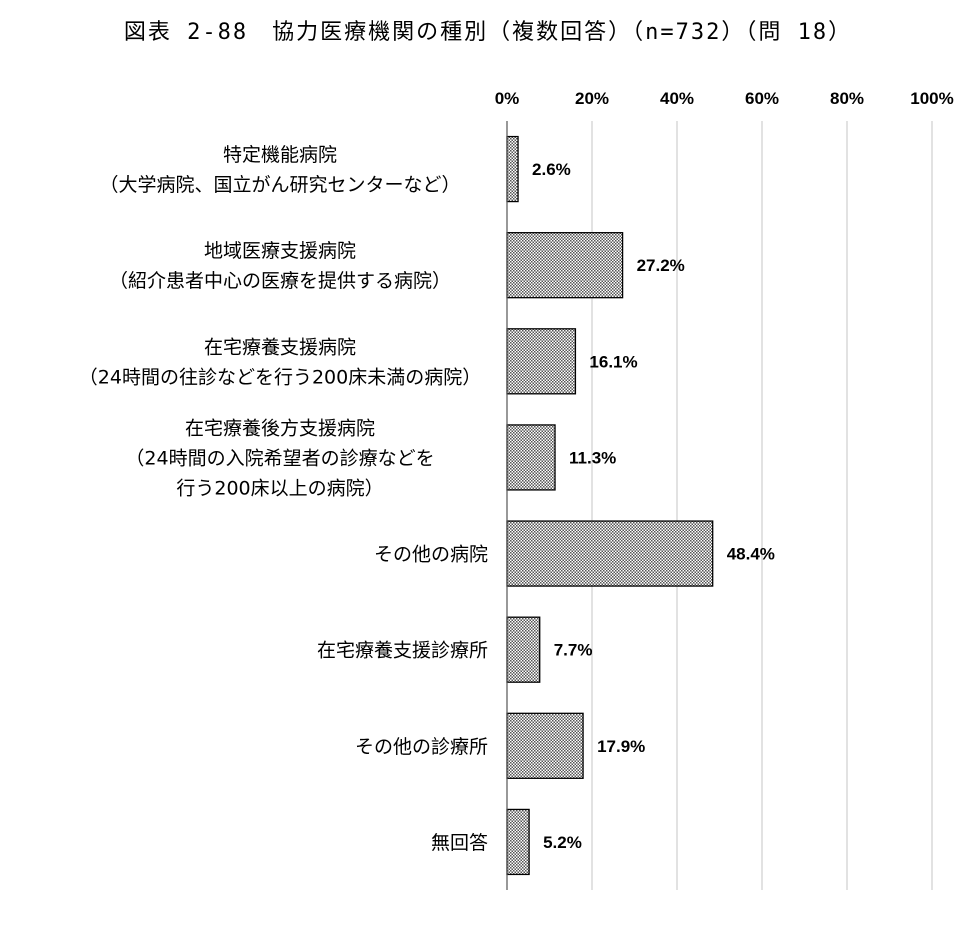  What do you see at coordinates (677, 98) in the screenshot?
I see `x-tick-label: 40%` at bounding box center [677, 98].